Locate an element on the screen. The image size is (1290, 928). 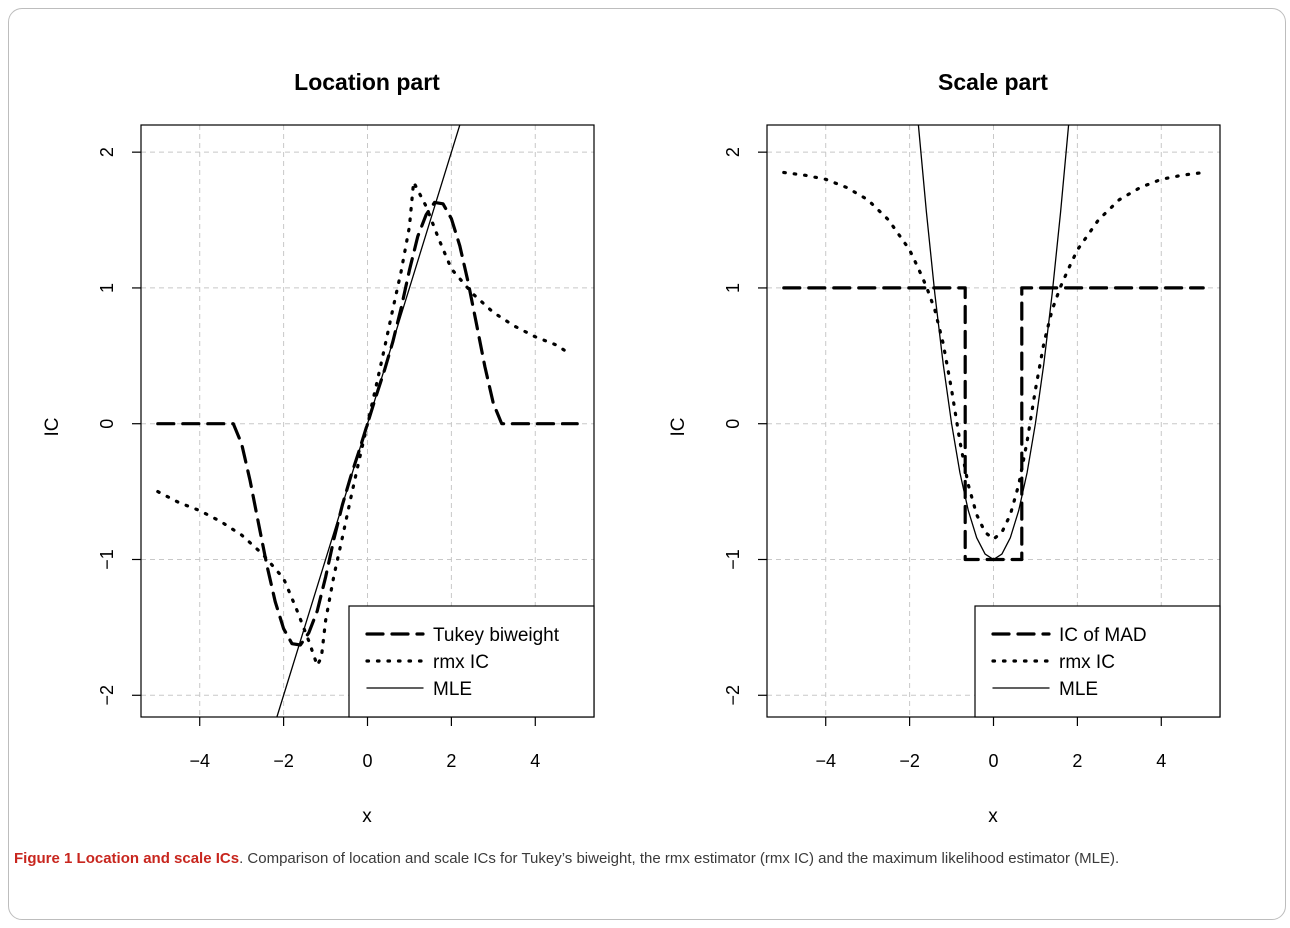
caption-label: Figure 1 is located at coordinates (43, 858).